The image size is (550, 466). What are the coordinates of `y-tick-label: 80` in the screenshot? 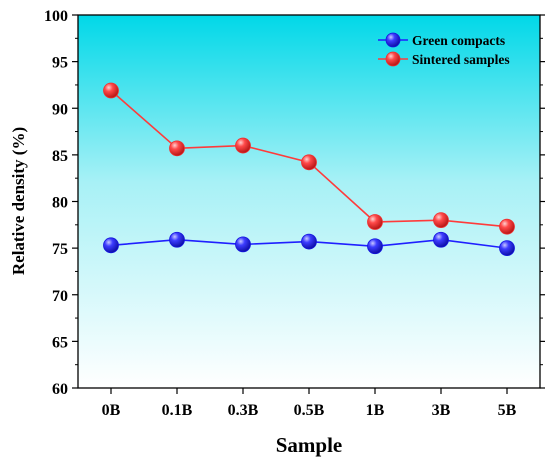 It's located at (60, 203).